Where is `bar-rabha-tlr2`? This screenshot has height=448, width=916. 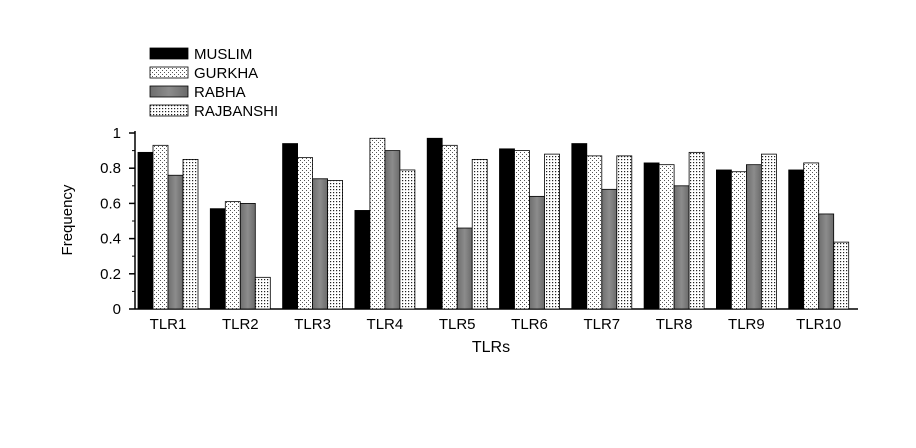
bar-rabha-tlr2 is located at coordinates (247, 256).